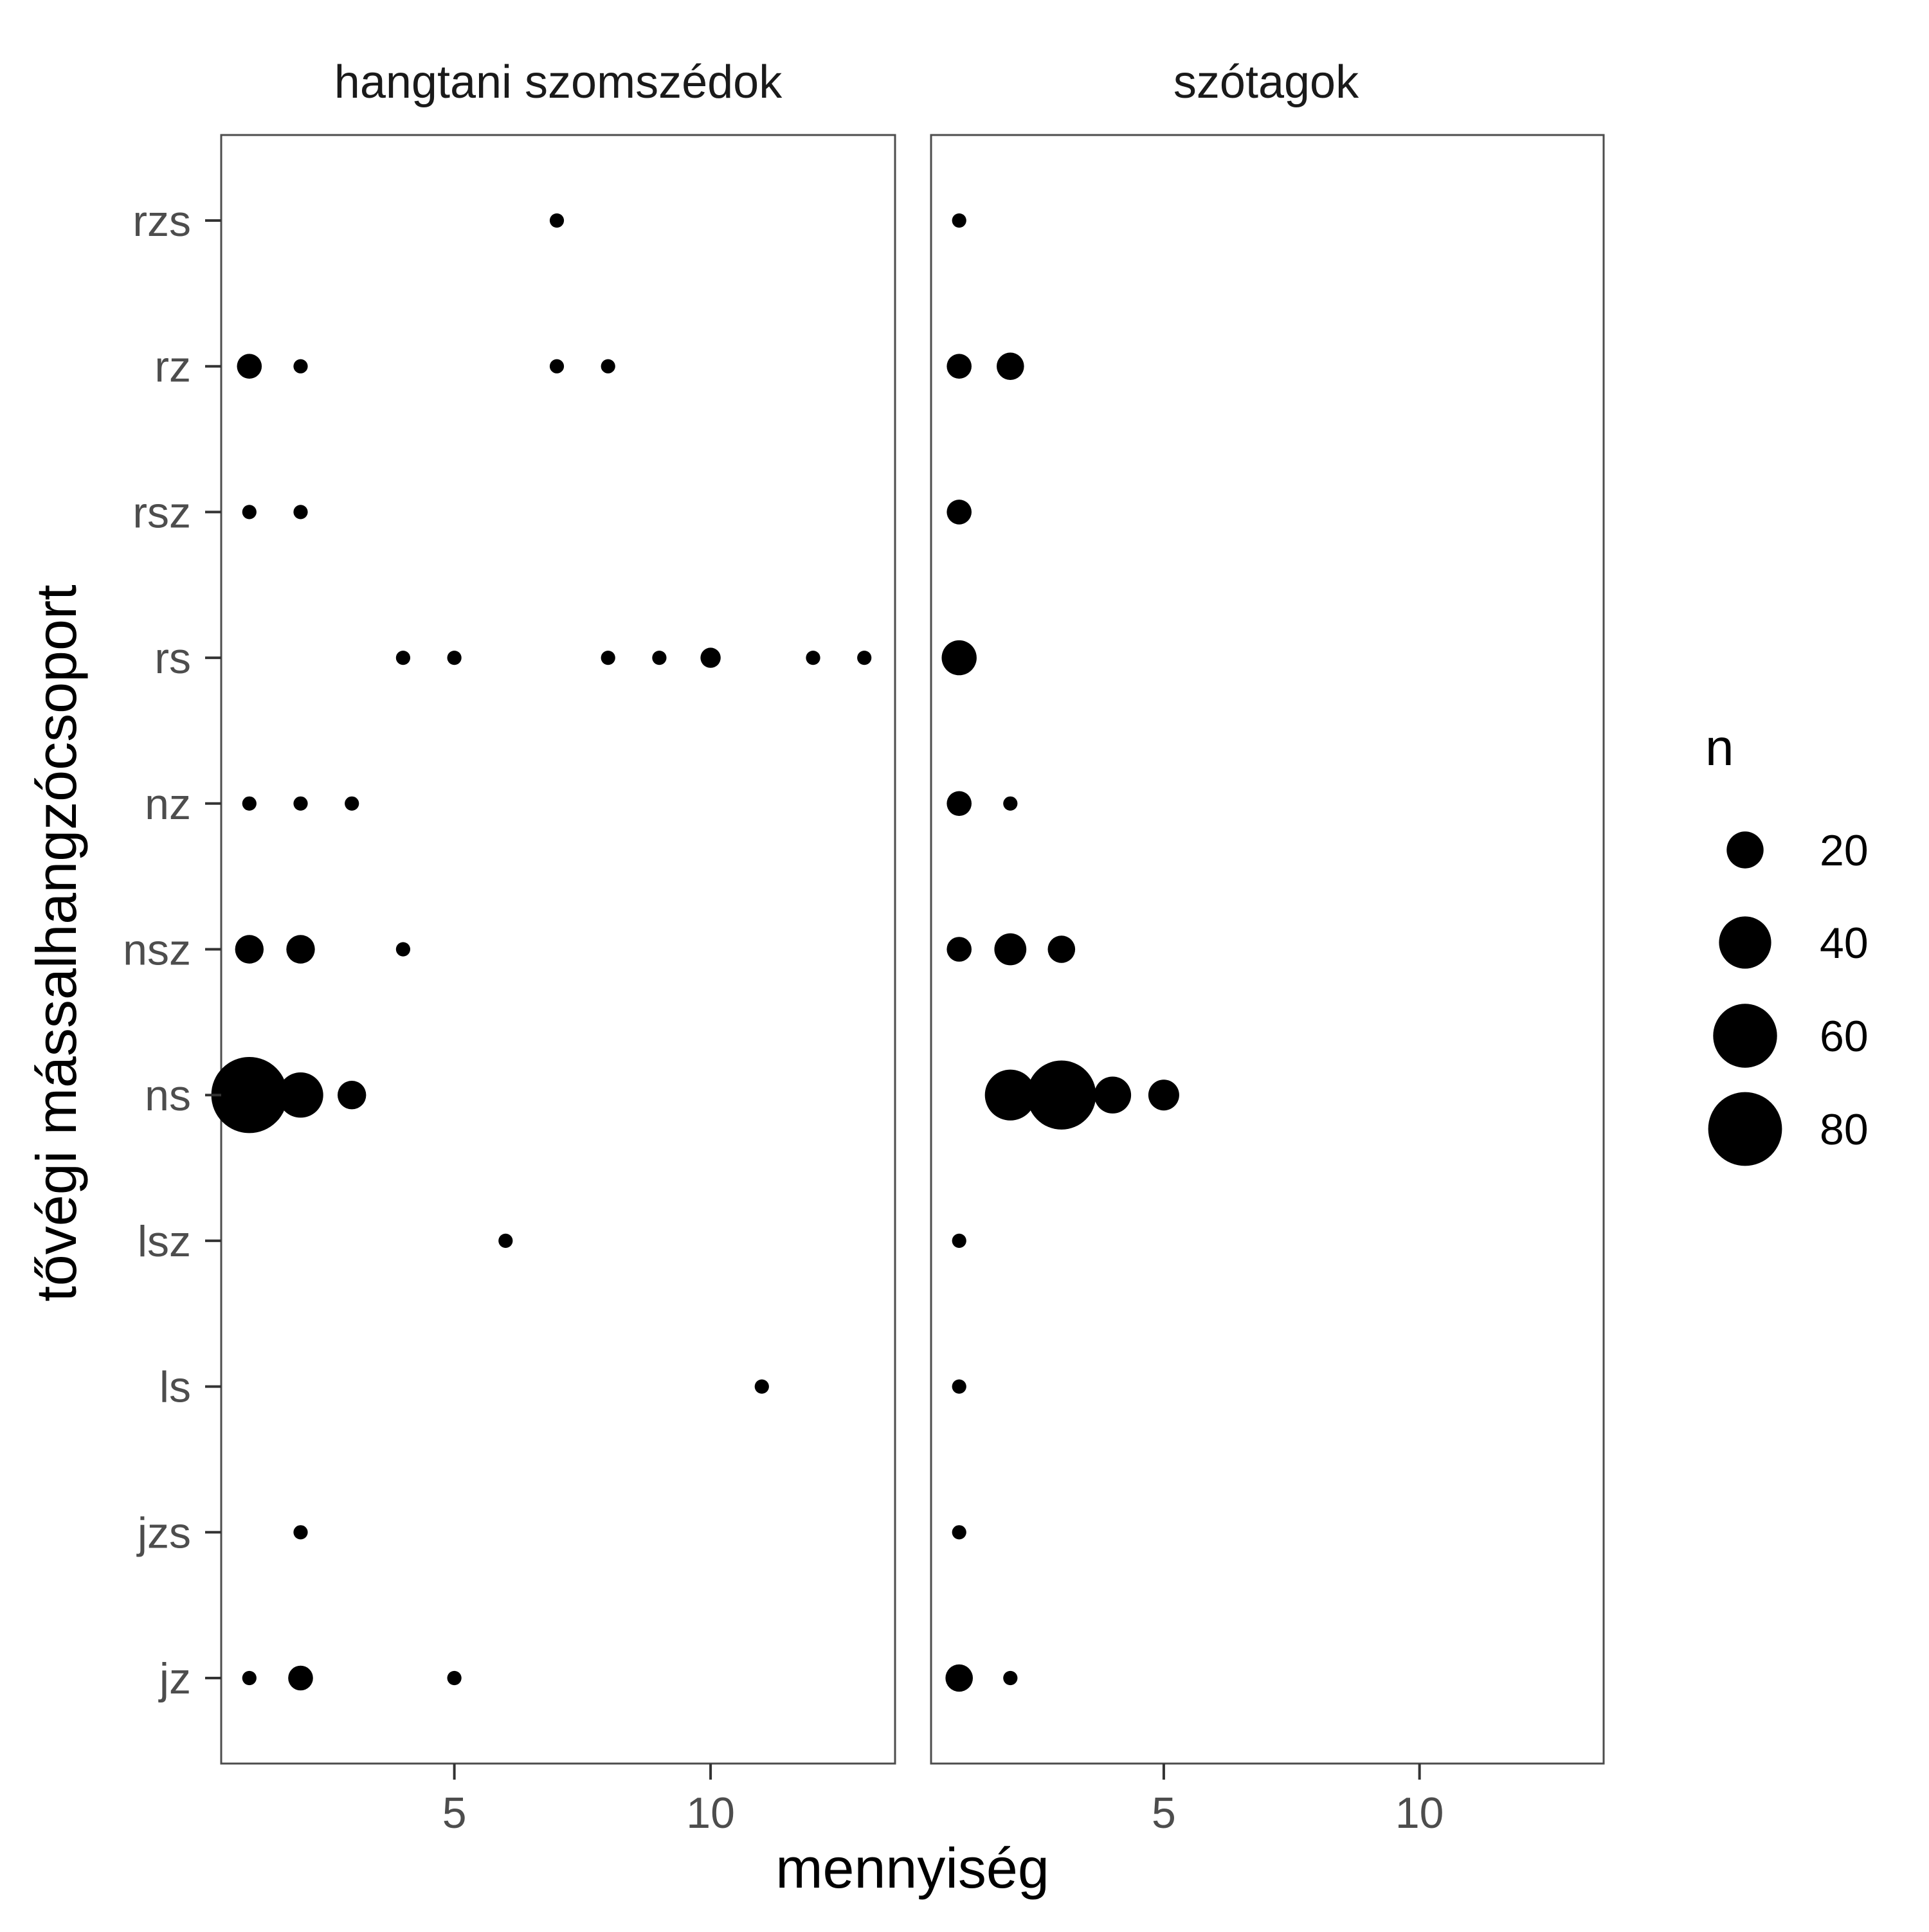 Image resolution: width=1929 pixels, height=1932 pixels. What do you see at coordinates (164, 1241) in the screenshot?
I see `y-tick-label-lsz: lsz` at bounding box center [164, 1241].